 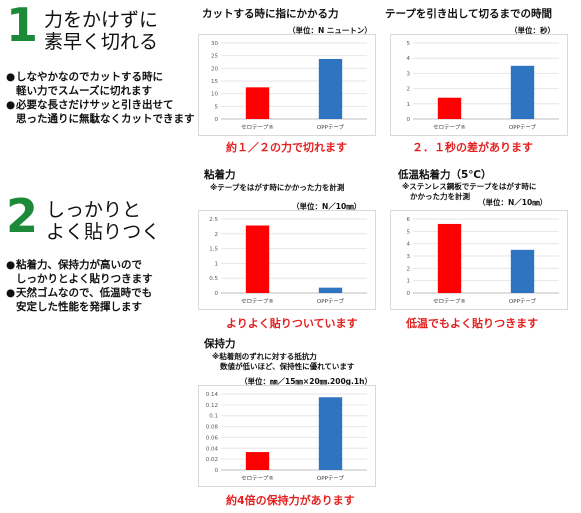 I want to click on adhesion-chart: 0 0.5 1 1.5 2 2.5 セロテープ® OPPテープ, so click(x=287, y=260).